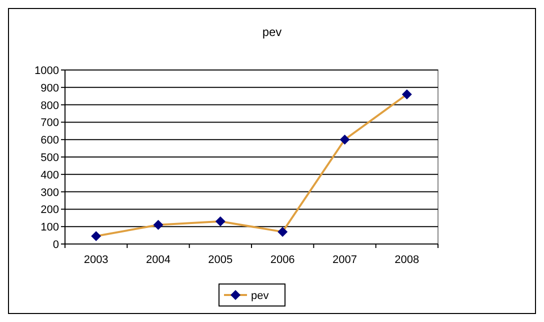 This screenshot has width=544, height=322. Describe the element at coordinates (49, 106) in the screenshot. I see `y-tick-label: 800` at that location.